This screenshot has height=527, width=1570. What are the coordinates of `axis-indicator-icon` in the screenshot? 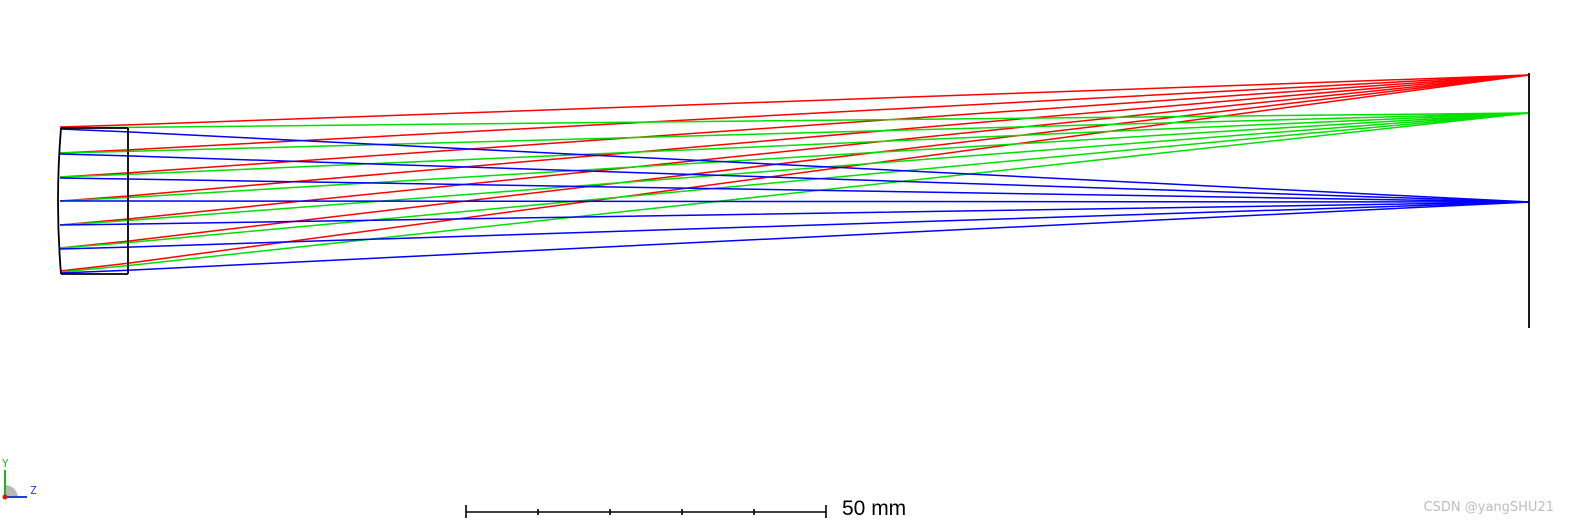 It's located at (14, 485).